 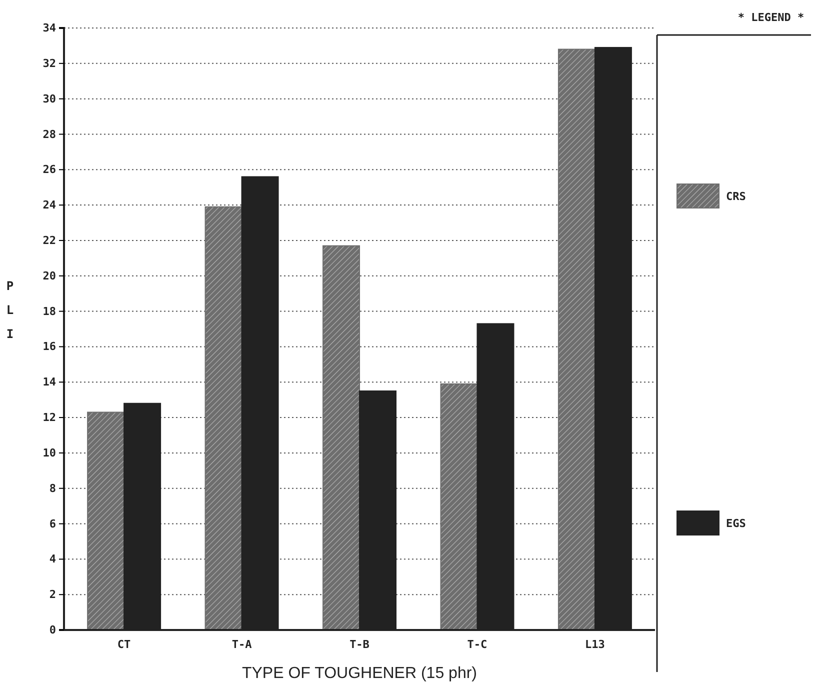 I want to click on legend-label: EGS, so click(x=736, y=523).